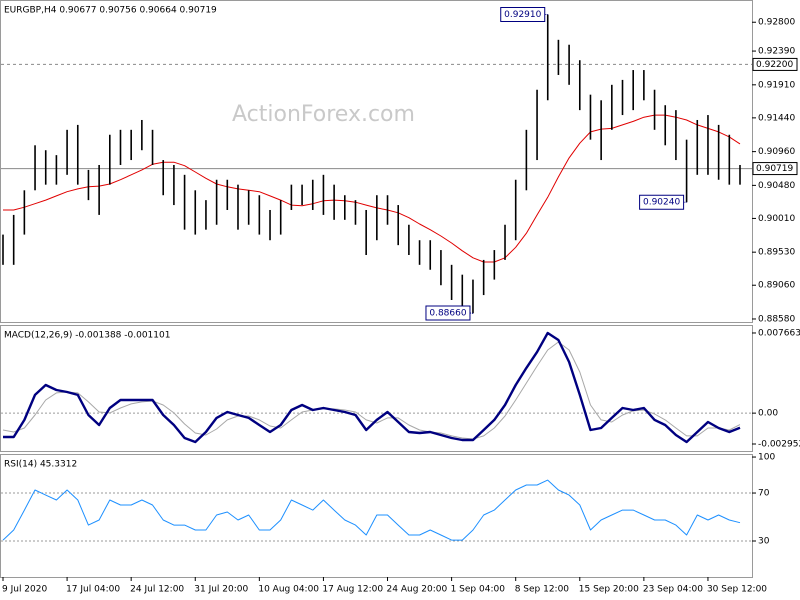 This screenshot has width=800, height=600. I want to click on y-tick-label: 0.89530, so click(776, 253).